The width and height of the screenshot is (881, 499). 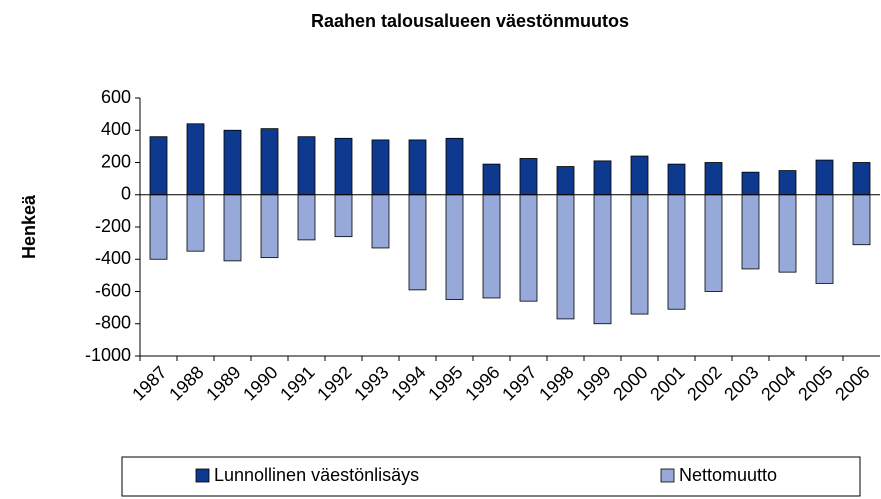 I want to click on x-tick-label: 2006, so click(x=852, y=383).